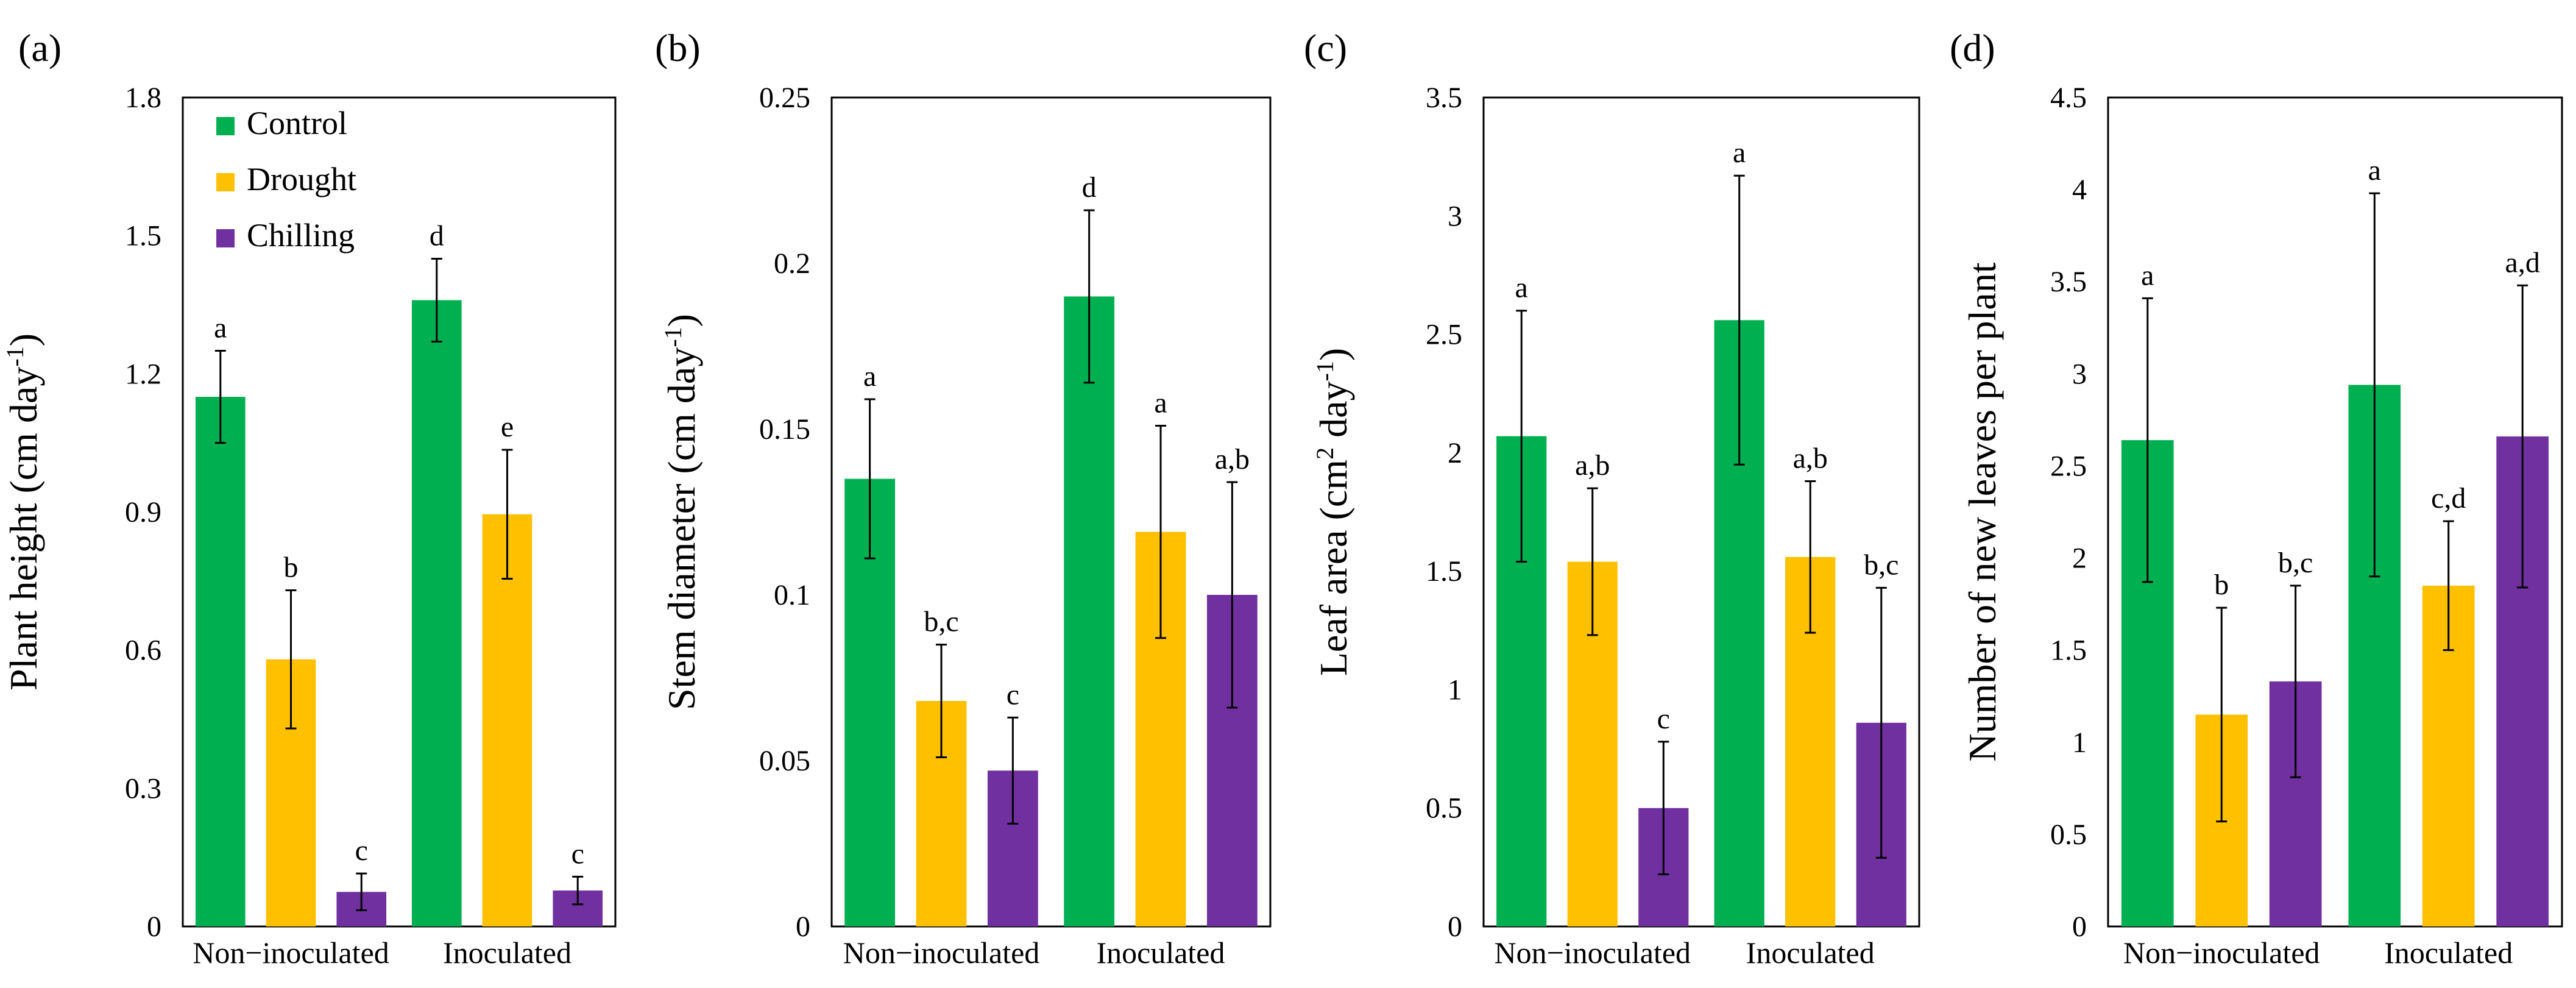  I want to click on y-tick-label: 0.25, so click(784, 98).